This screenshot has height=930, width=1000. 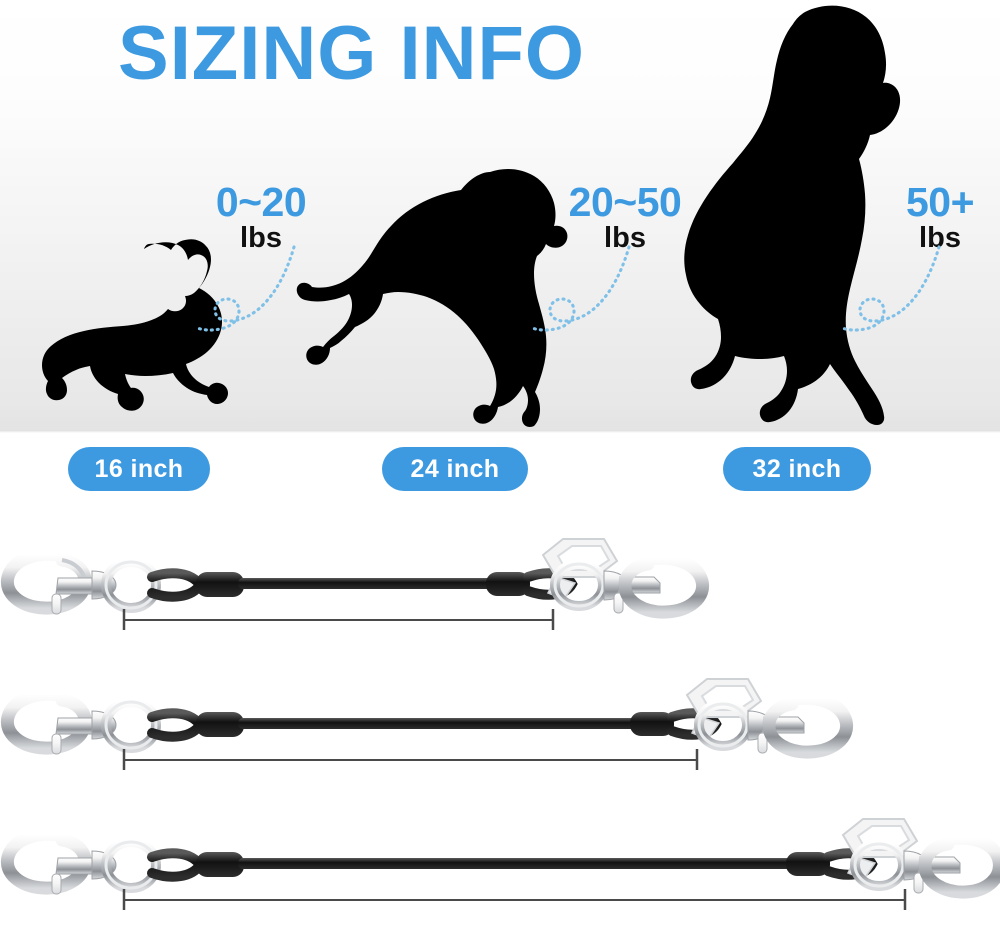 What do you see at coordinates (893, 290) in the screenshot?
I see `dotted-pointer-large` at bounding box center [893, 290].